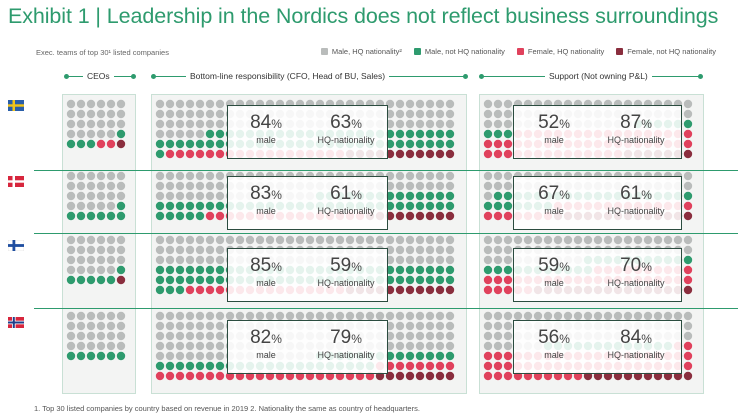 The width and height of the screenshot is (746, 419). I want to click on legend-item: Female, HQ nationality, so click(560, 51).